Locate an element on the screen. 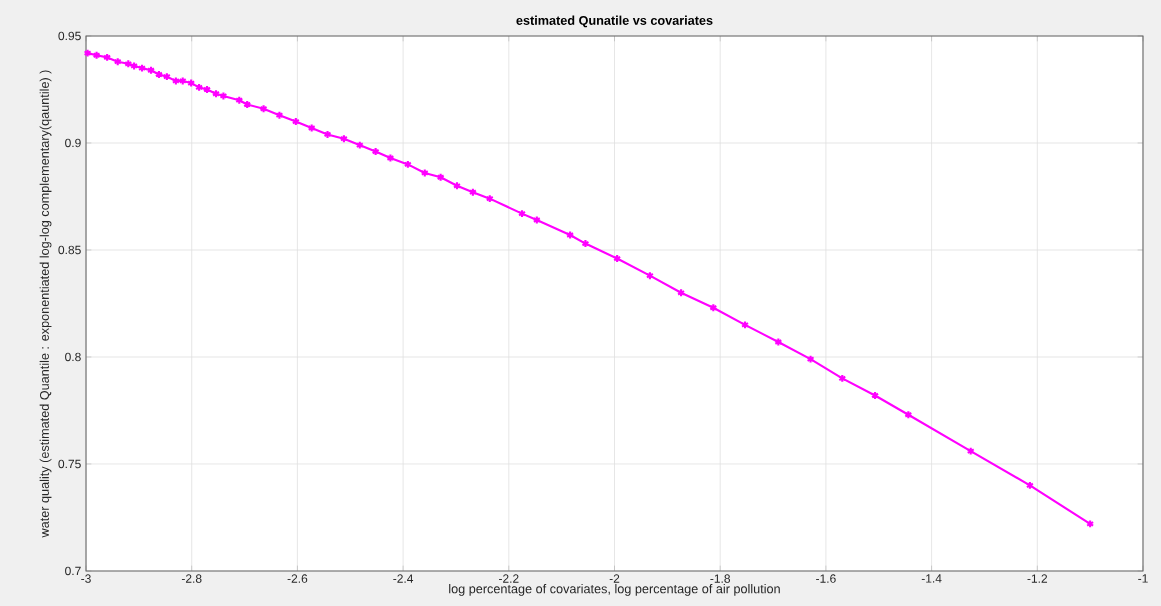 The width and height of the screenshot is (1161, 606). y-tick-label: 0.85 is located at coordinates (69, 250).